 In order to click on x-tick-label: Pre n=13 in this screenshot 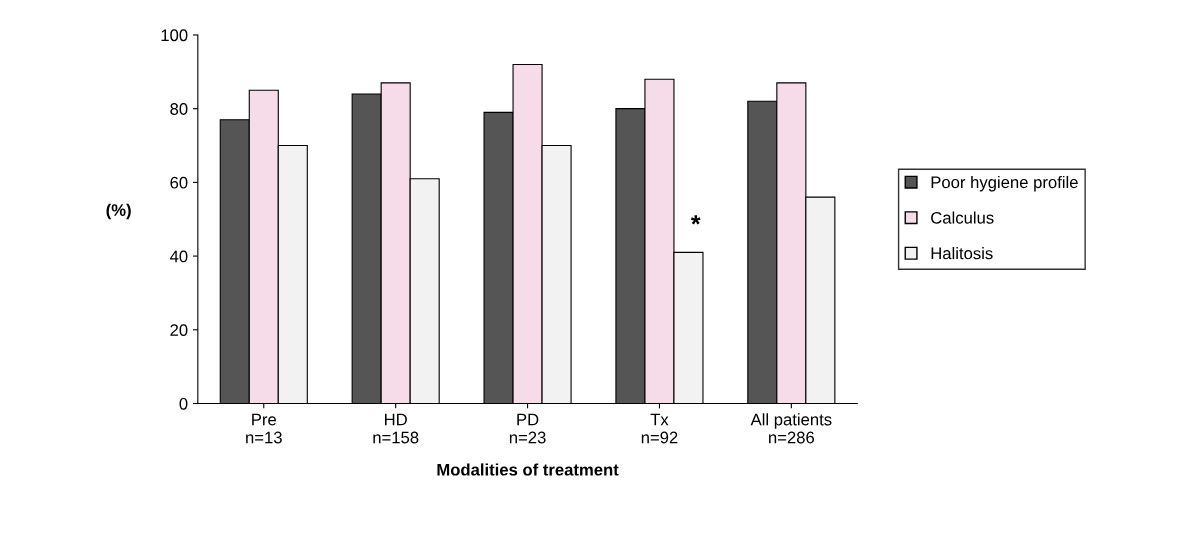, I will do `click(264, 428)`.